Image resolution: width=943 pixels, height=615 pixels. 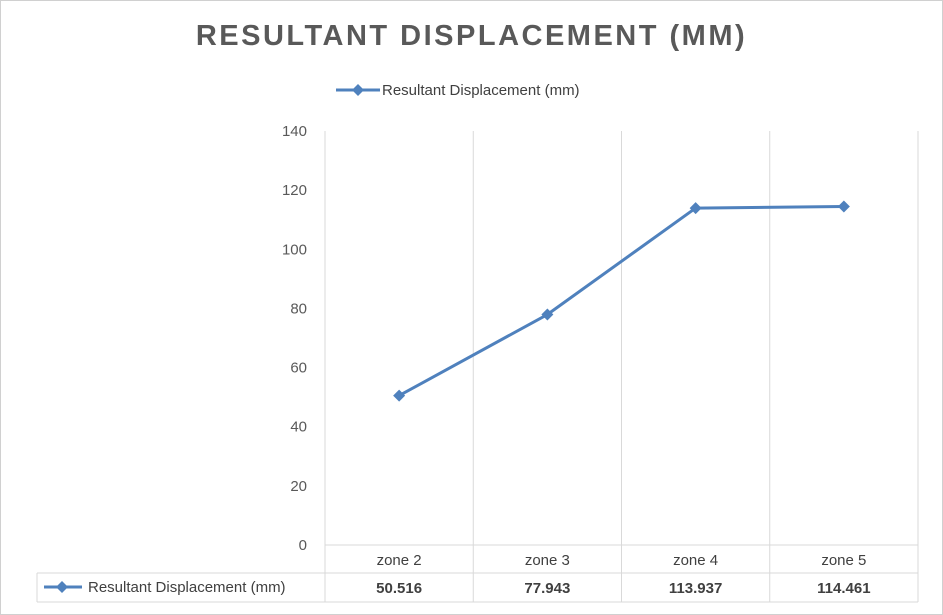 I want to click on y-tick-label: 140, so click(x=294, y=131).